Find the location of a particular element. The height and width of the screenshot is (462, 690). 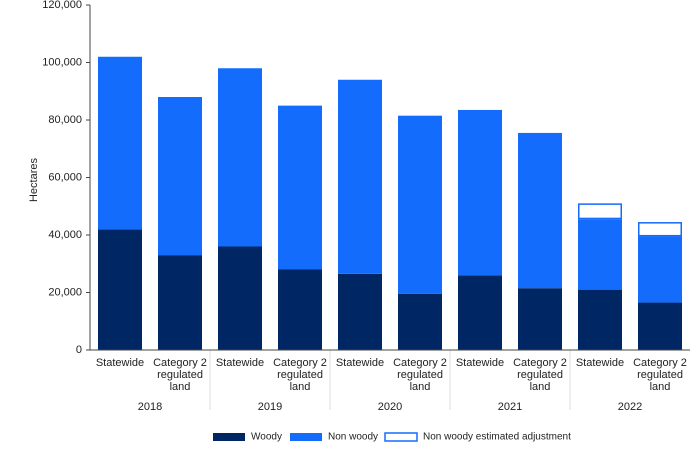

legend-label: Woody is located at coordinates (266, 437).